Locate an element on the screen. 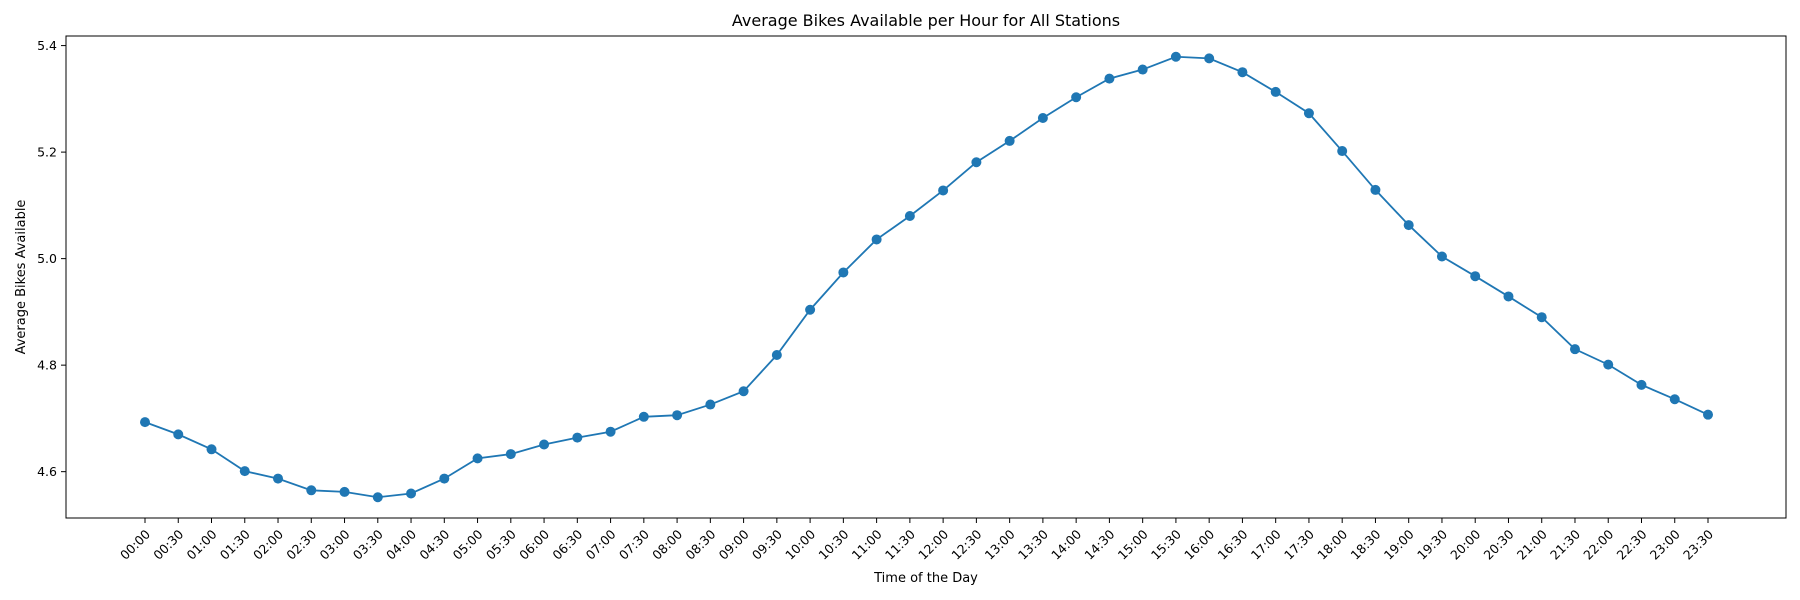  y-tick-label: 5.2 is located at coordinates (47, 152).